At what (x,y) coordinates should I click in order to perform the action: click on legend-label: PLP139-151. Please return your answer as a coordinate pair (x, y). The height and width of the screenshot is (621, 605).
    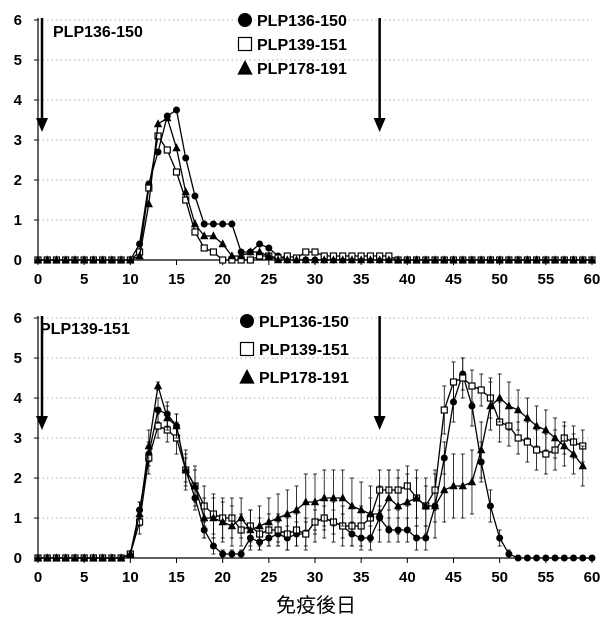
    Looking at the image, I should click on (304, 350).